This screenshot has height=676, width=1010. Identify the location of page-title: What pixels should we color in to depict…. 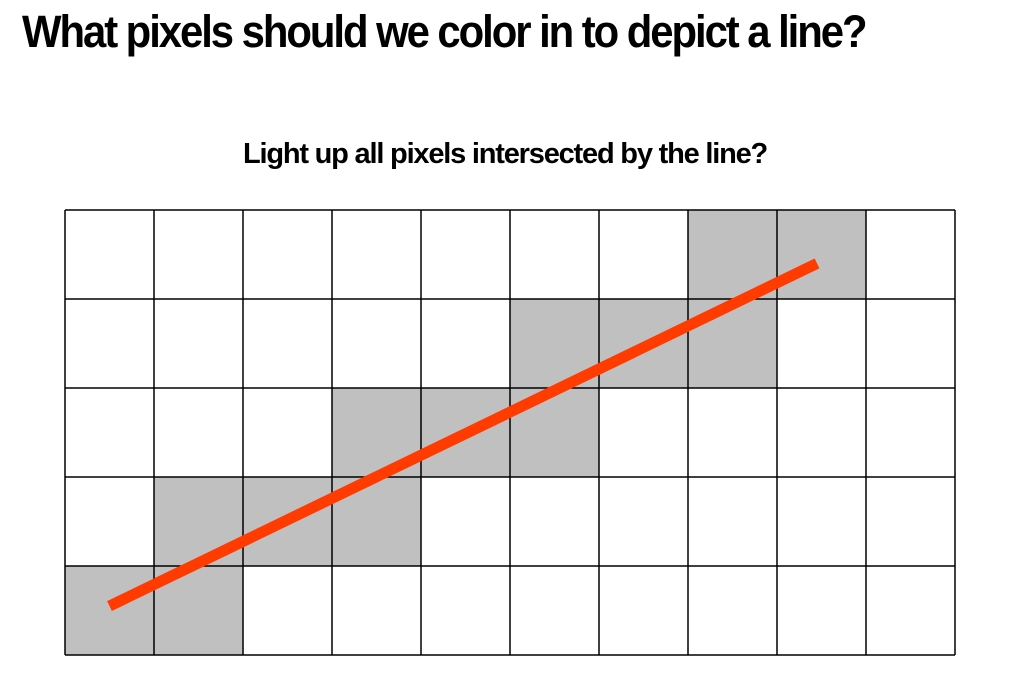
(445, 31).